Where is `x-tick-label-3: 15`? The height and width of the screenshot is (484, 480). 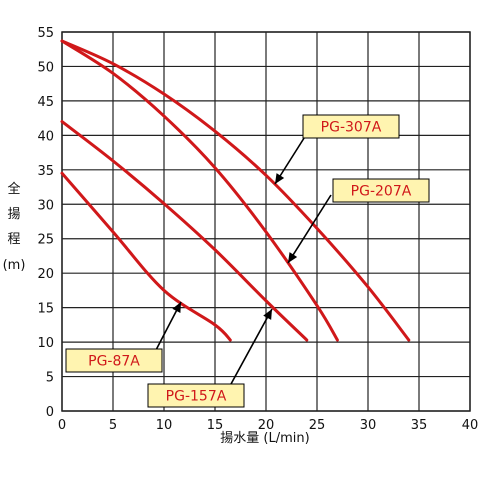
x-tick-label-3: 15 is located at coordinates (215, 425).